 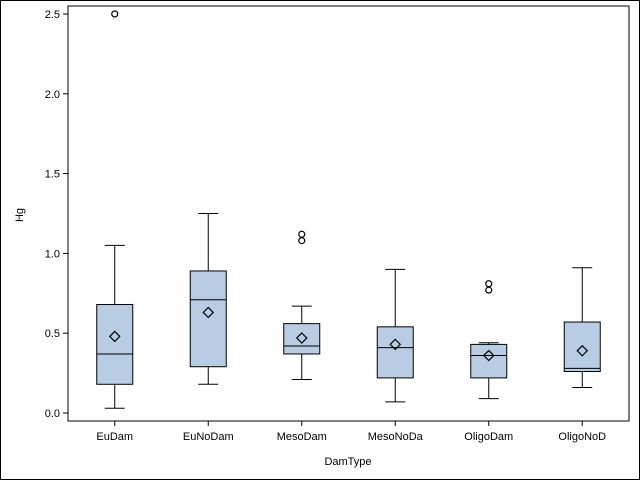 What do you see at coordinates (582, 437) in the screenshot?
I see `x-tick-label: OligoNoD` at bounding box center [582, 437].